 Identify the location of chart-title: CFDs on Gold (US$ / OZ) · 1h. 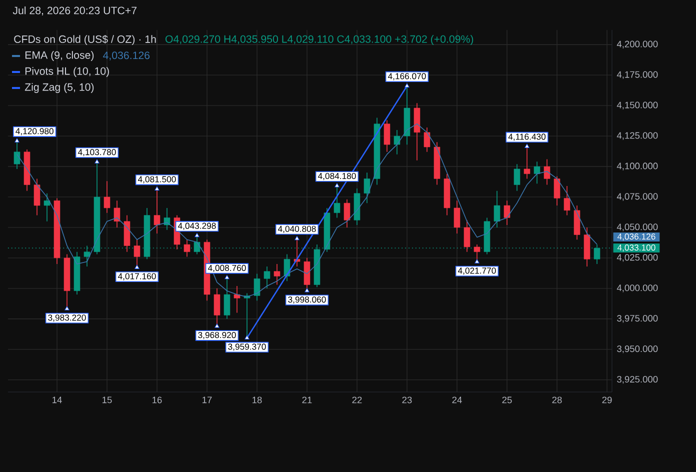
(85, 40).